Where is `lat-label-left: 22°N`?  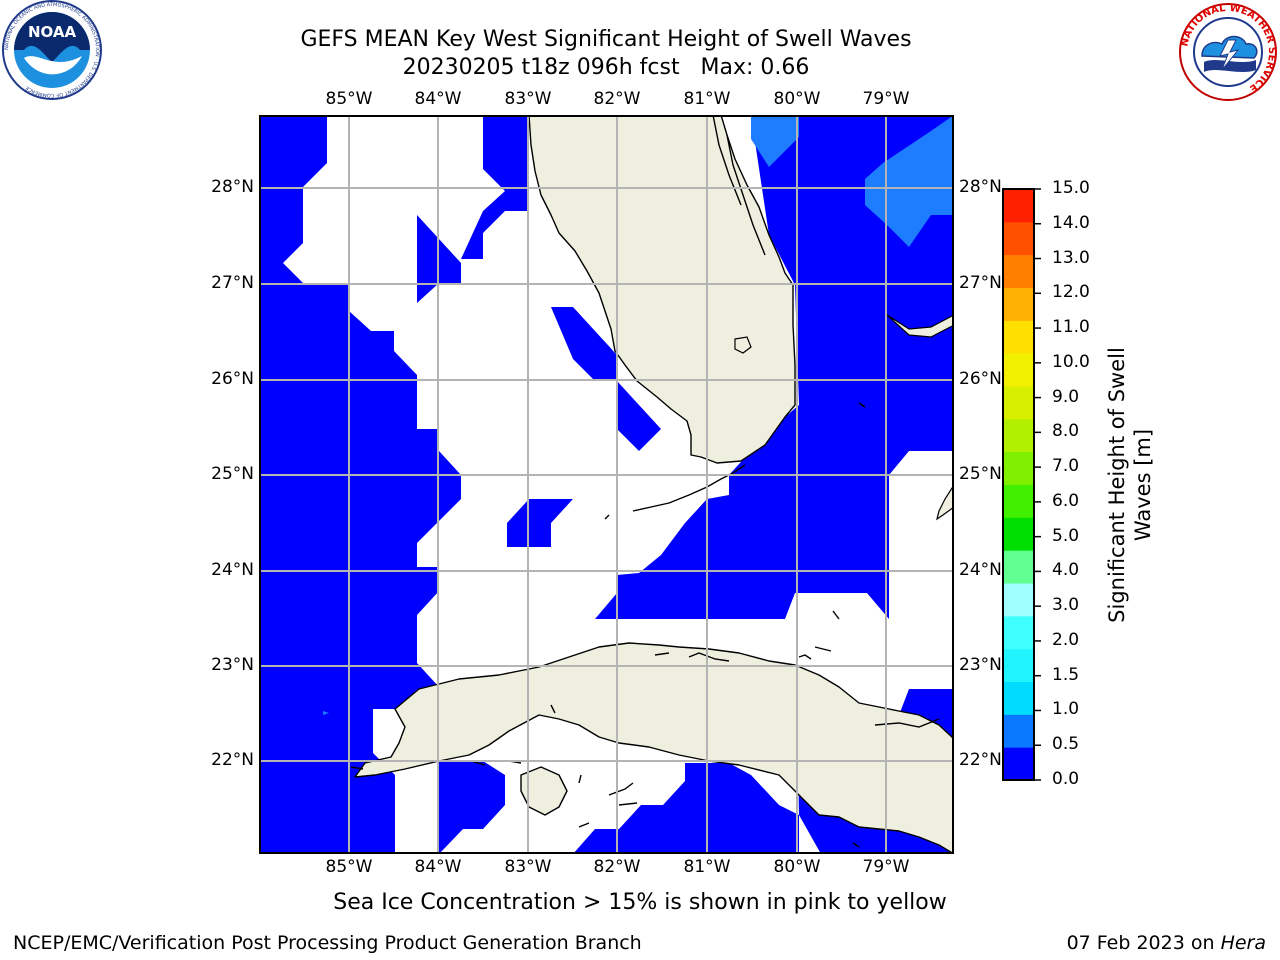
lat-label-left: 22°N is located at coordinates (232, 760).